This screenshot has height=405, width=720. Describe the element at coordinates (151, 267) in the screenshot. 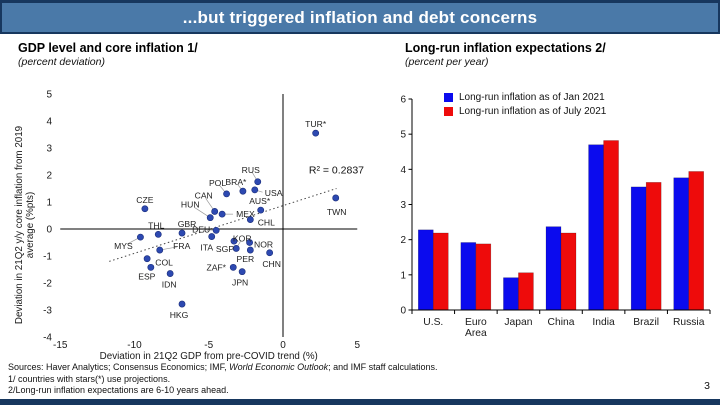

I see `scatter-point-ESP` at that location.